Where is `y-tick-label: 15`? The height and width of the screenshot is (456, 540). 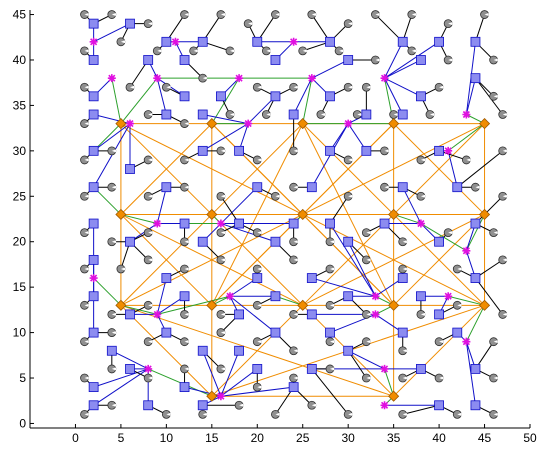 y-tick-label: 15 is located at coordinates (20, 287).